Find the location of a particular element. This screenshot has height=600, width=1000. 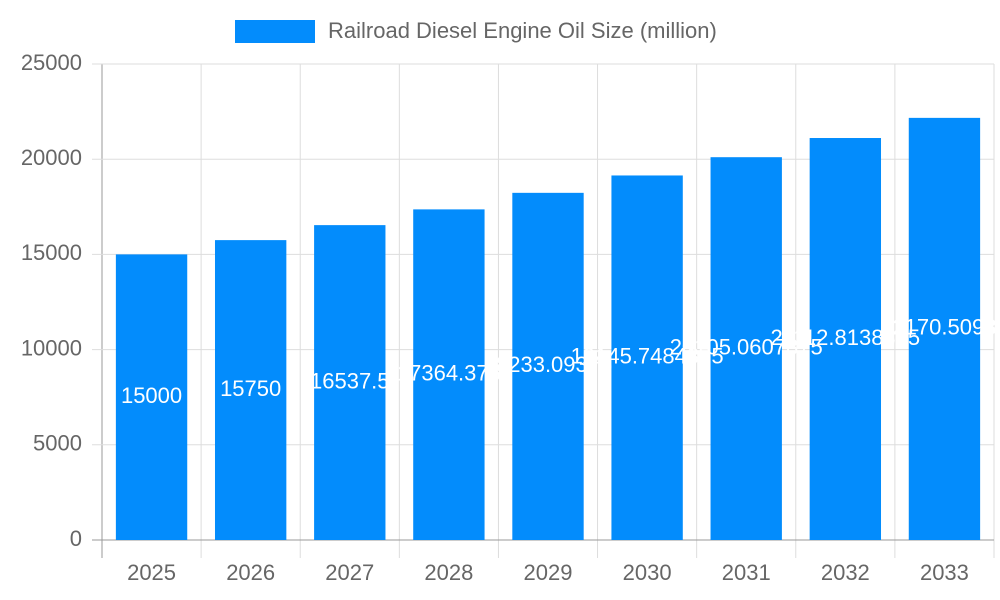

y-tick-label: 5000 is located at coordinates (57, 443).